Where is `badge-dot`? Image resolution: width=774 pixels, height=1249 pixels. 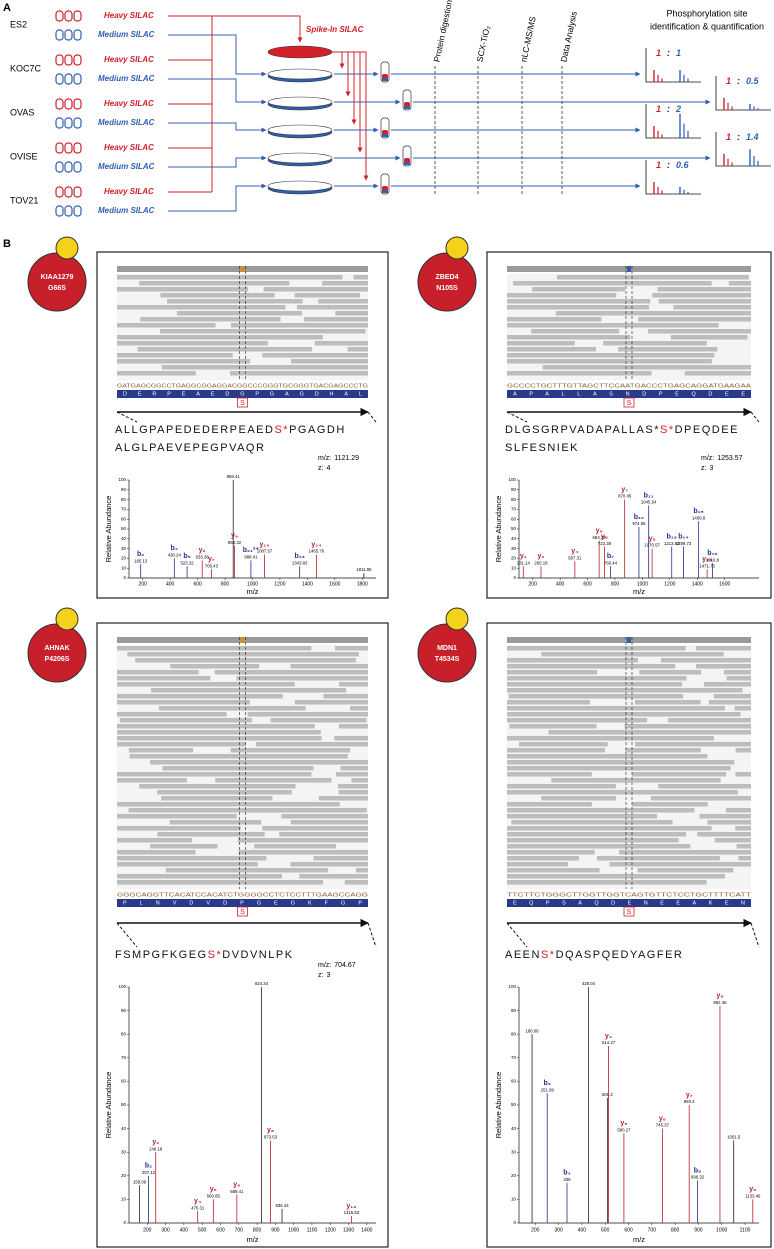 badge-dot is located at coordinates (67, 619).